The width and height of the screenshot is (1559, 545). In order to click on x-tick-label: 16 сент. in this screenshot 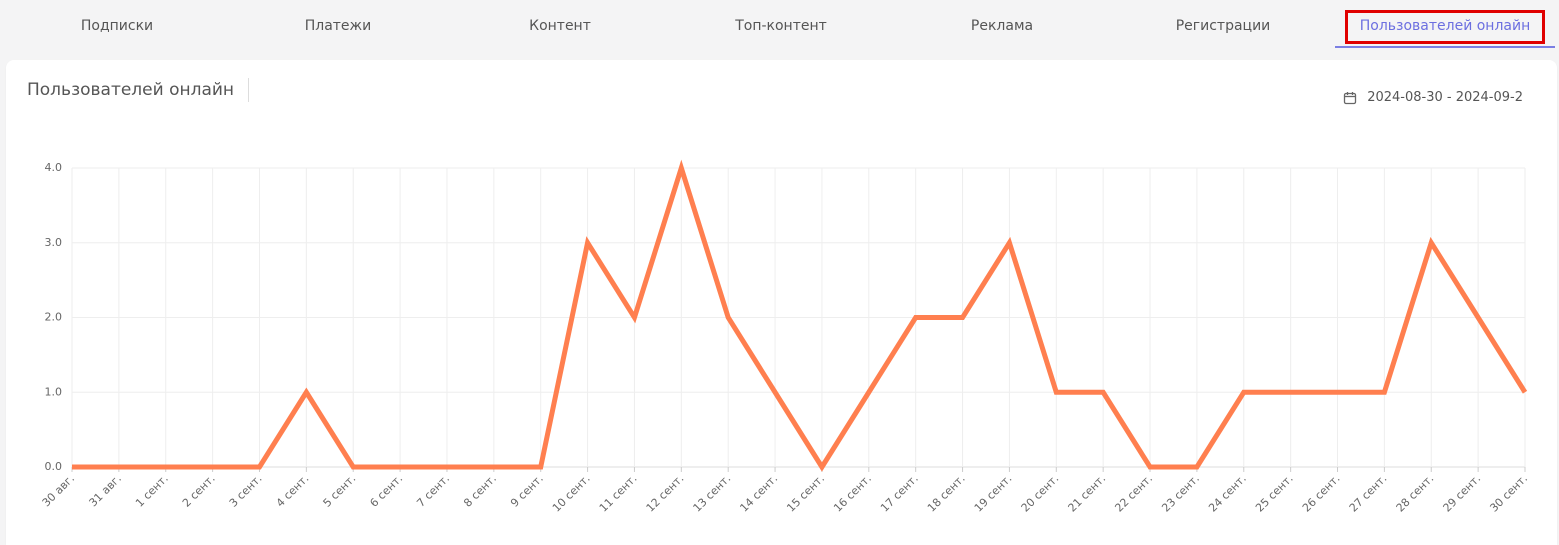, I will do `click(852, 493)`.